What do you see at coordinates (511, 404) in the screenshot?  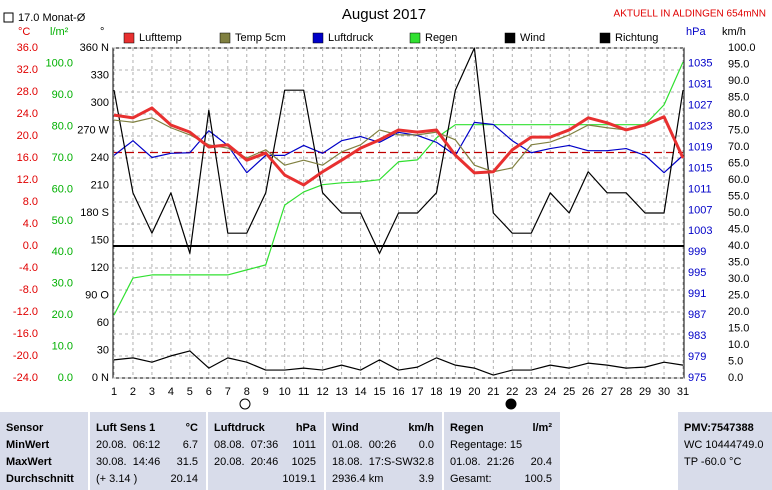 I see `new-moon-icon` at bounding box center [511, 404].